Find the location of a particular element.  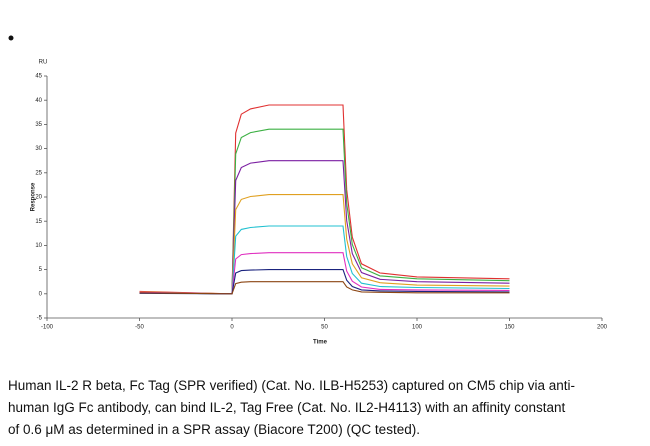

x-tick-label: 100 is located at coordinates (417, 328).